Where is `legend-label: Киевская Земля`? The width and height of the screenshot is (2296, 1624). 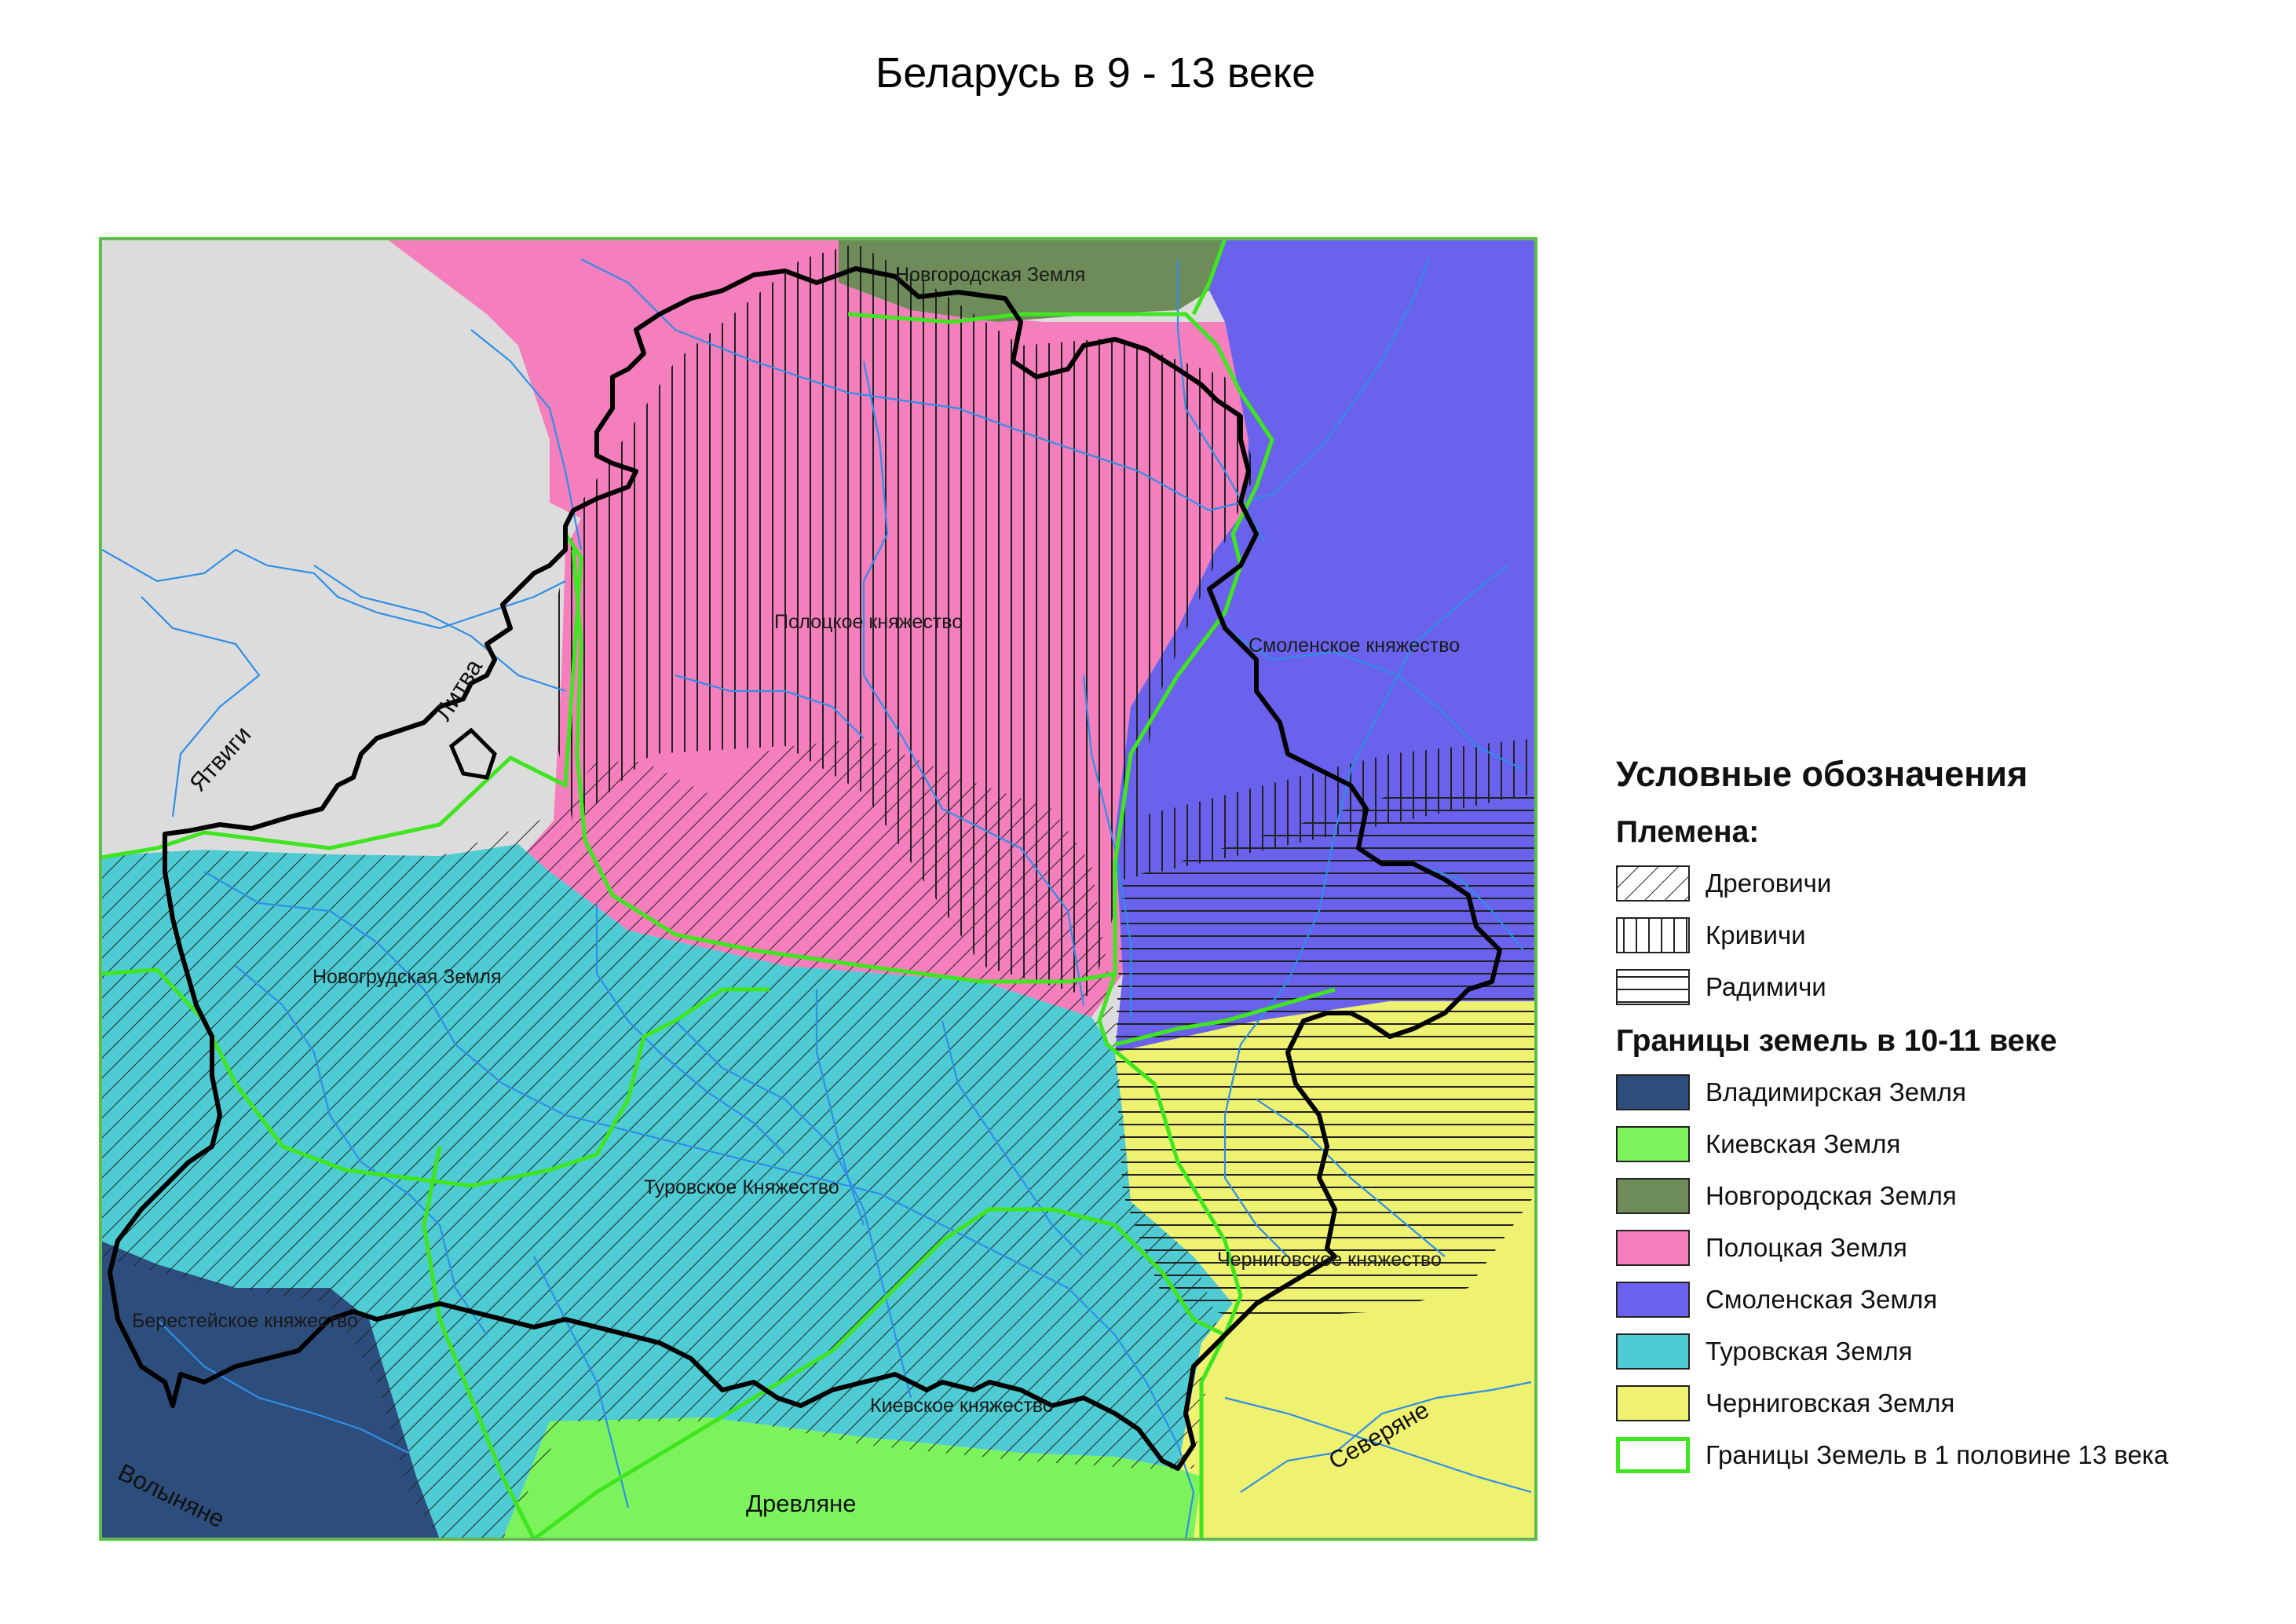 legend-label: Киевская Земля is located at coordinates (1804, 1143).